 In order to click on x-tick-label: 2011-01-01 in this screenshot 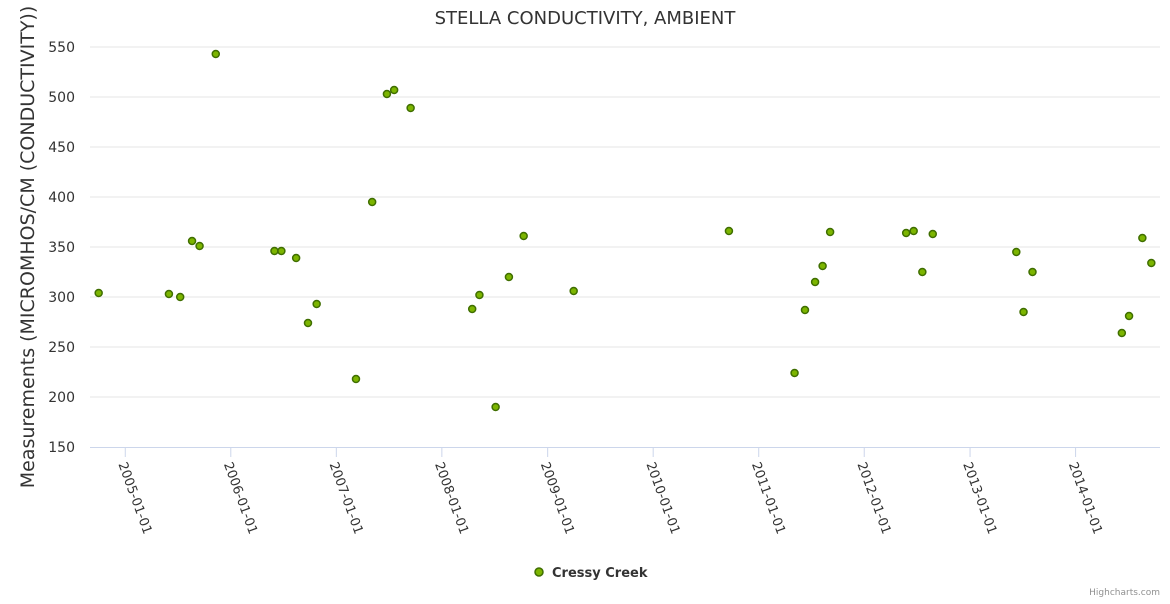, I will do `click(768, 498)`.